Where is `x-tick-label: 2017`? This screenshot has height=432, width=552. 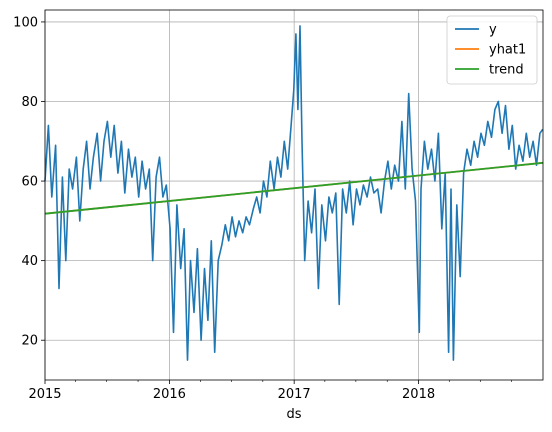 x-tick-label: 2017 is located at coordinates (294, 394).